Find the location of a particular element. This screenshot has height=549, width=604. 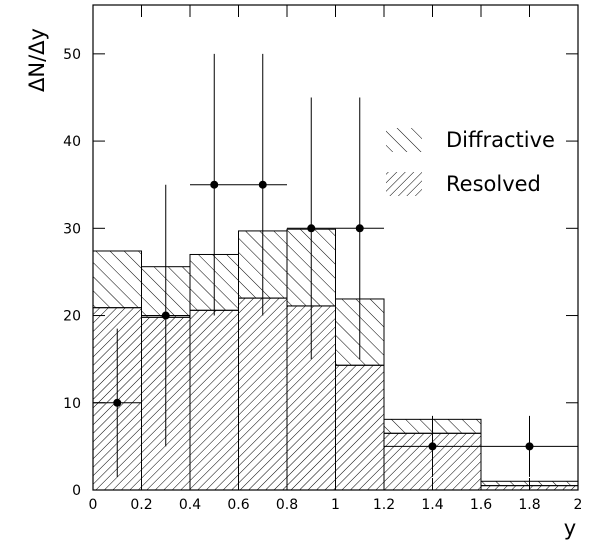

x-tick-label: 1.2 is located at coordinates (384, 505).